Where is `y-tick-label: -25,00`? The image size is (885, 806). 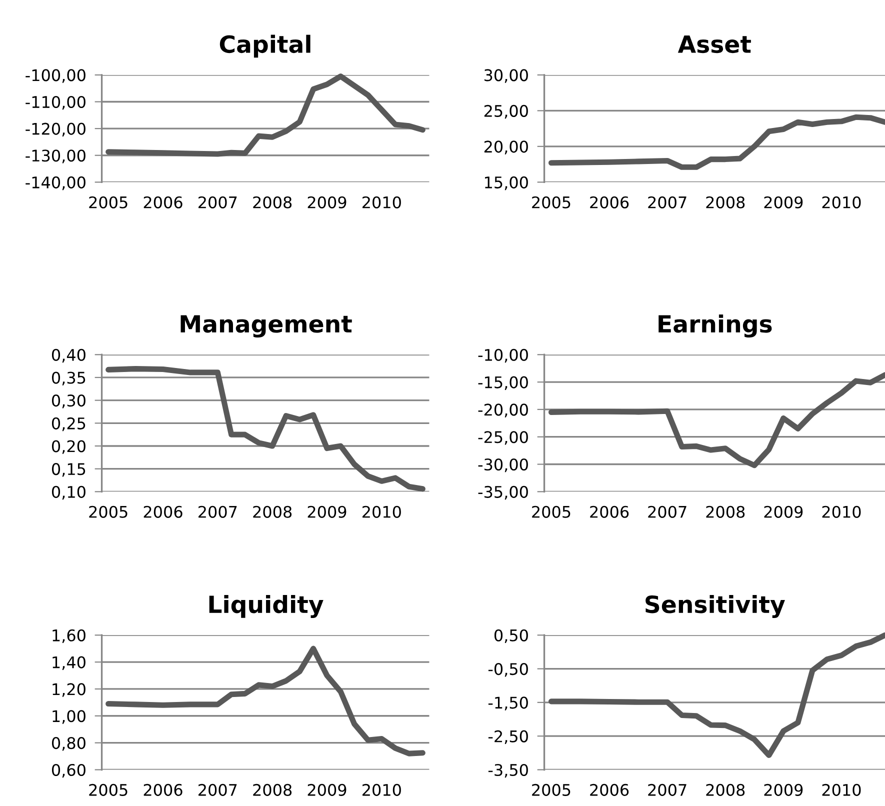 y-tick-label: -25,00 is located at coordinates (503, 438).